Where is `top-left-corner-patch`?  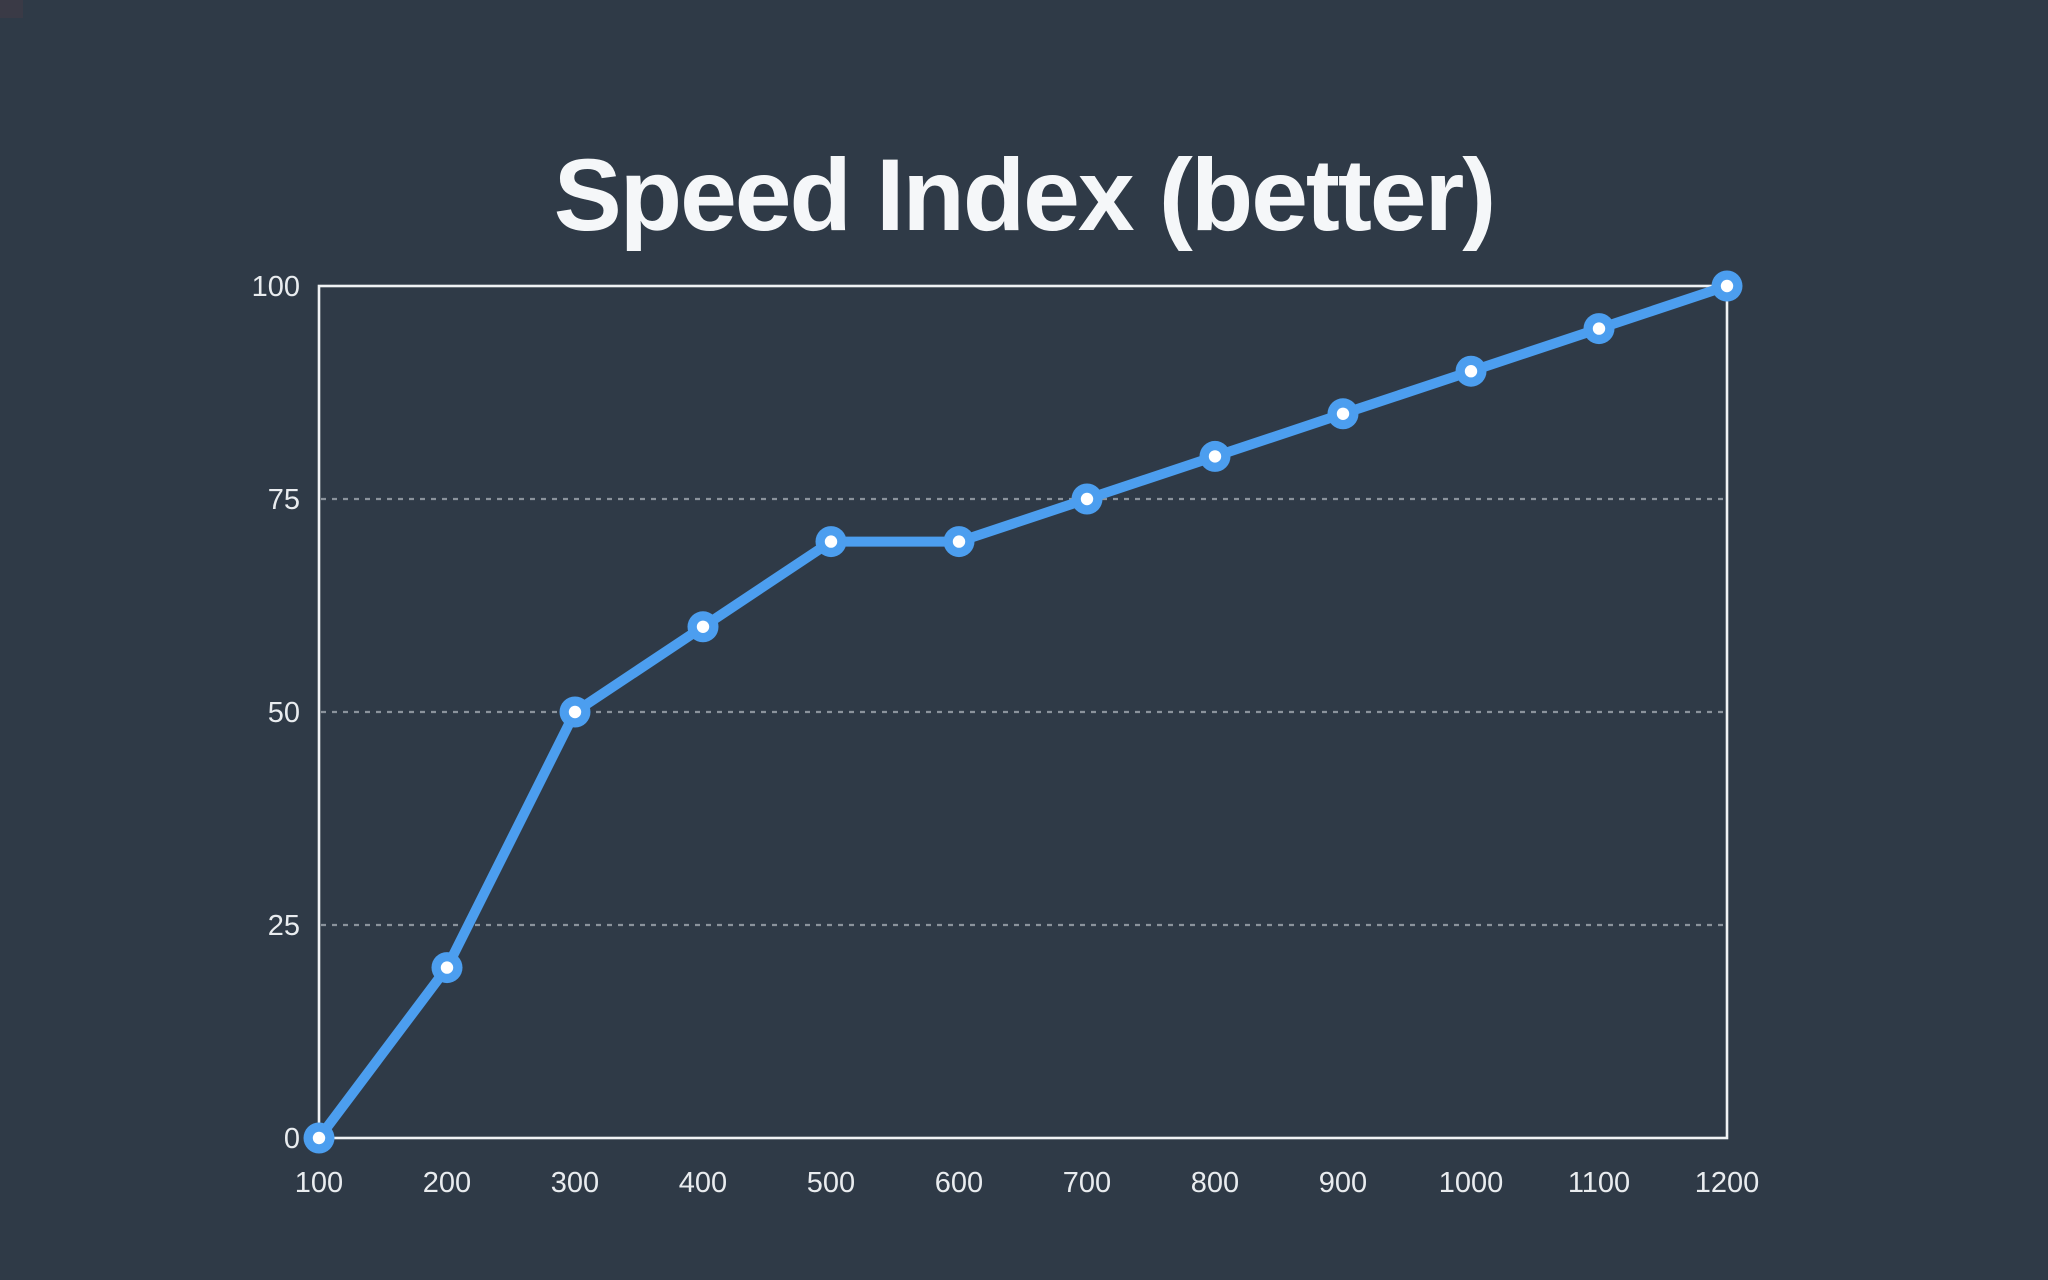
top-left-corner-patch is located at coordinates (11, 9).